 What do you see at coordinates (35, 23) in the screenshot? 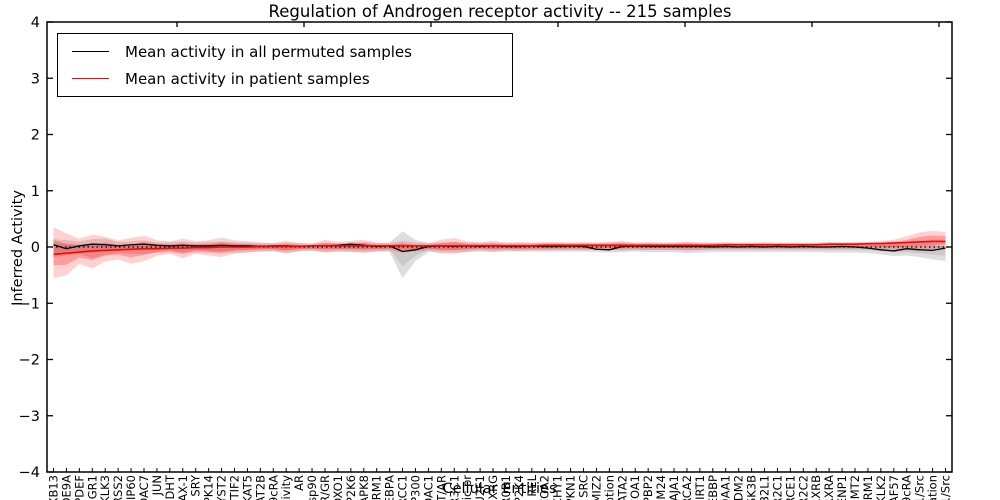
I see `y-tick-label: 4` at bounding box center [35, 23].